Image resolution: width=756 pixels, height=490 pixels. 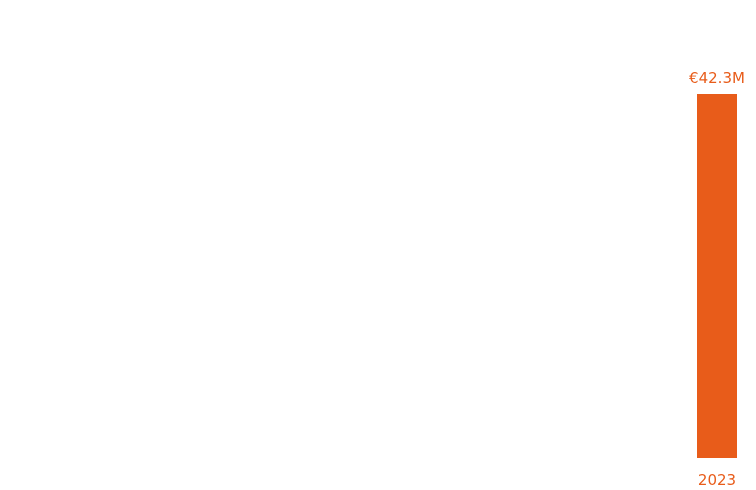 I want to click on x-tick-label-2023: 2023, so click(x=717, y=480).